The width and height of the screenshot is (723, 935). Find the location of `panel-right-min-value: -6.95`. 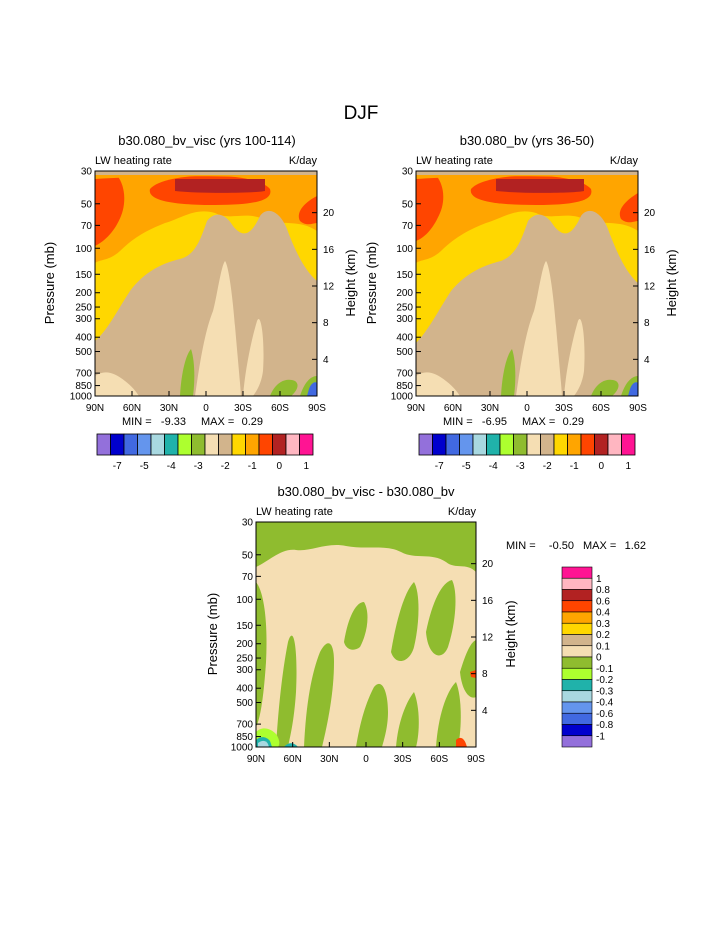

panel-right-min-value: -6.95 is located at coordinates (494, 422).